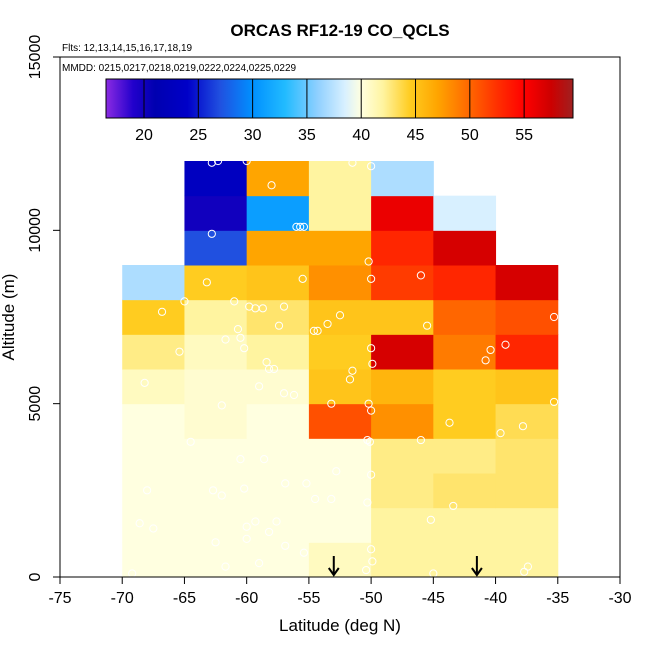  I want to click on y-axis-label: Altitude (m), so click(9, 317).